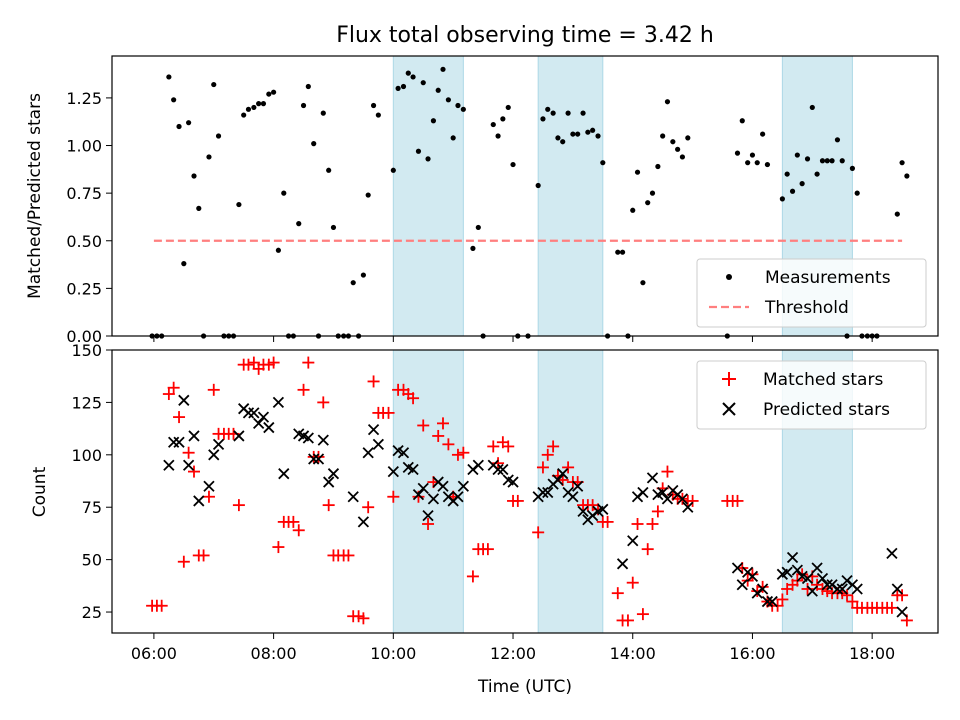  What do you see at coordinates (40, 491) in the screenshot?
I see `bottom-y-axis-label: Count` at bounding box center [40, 491].